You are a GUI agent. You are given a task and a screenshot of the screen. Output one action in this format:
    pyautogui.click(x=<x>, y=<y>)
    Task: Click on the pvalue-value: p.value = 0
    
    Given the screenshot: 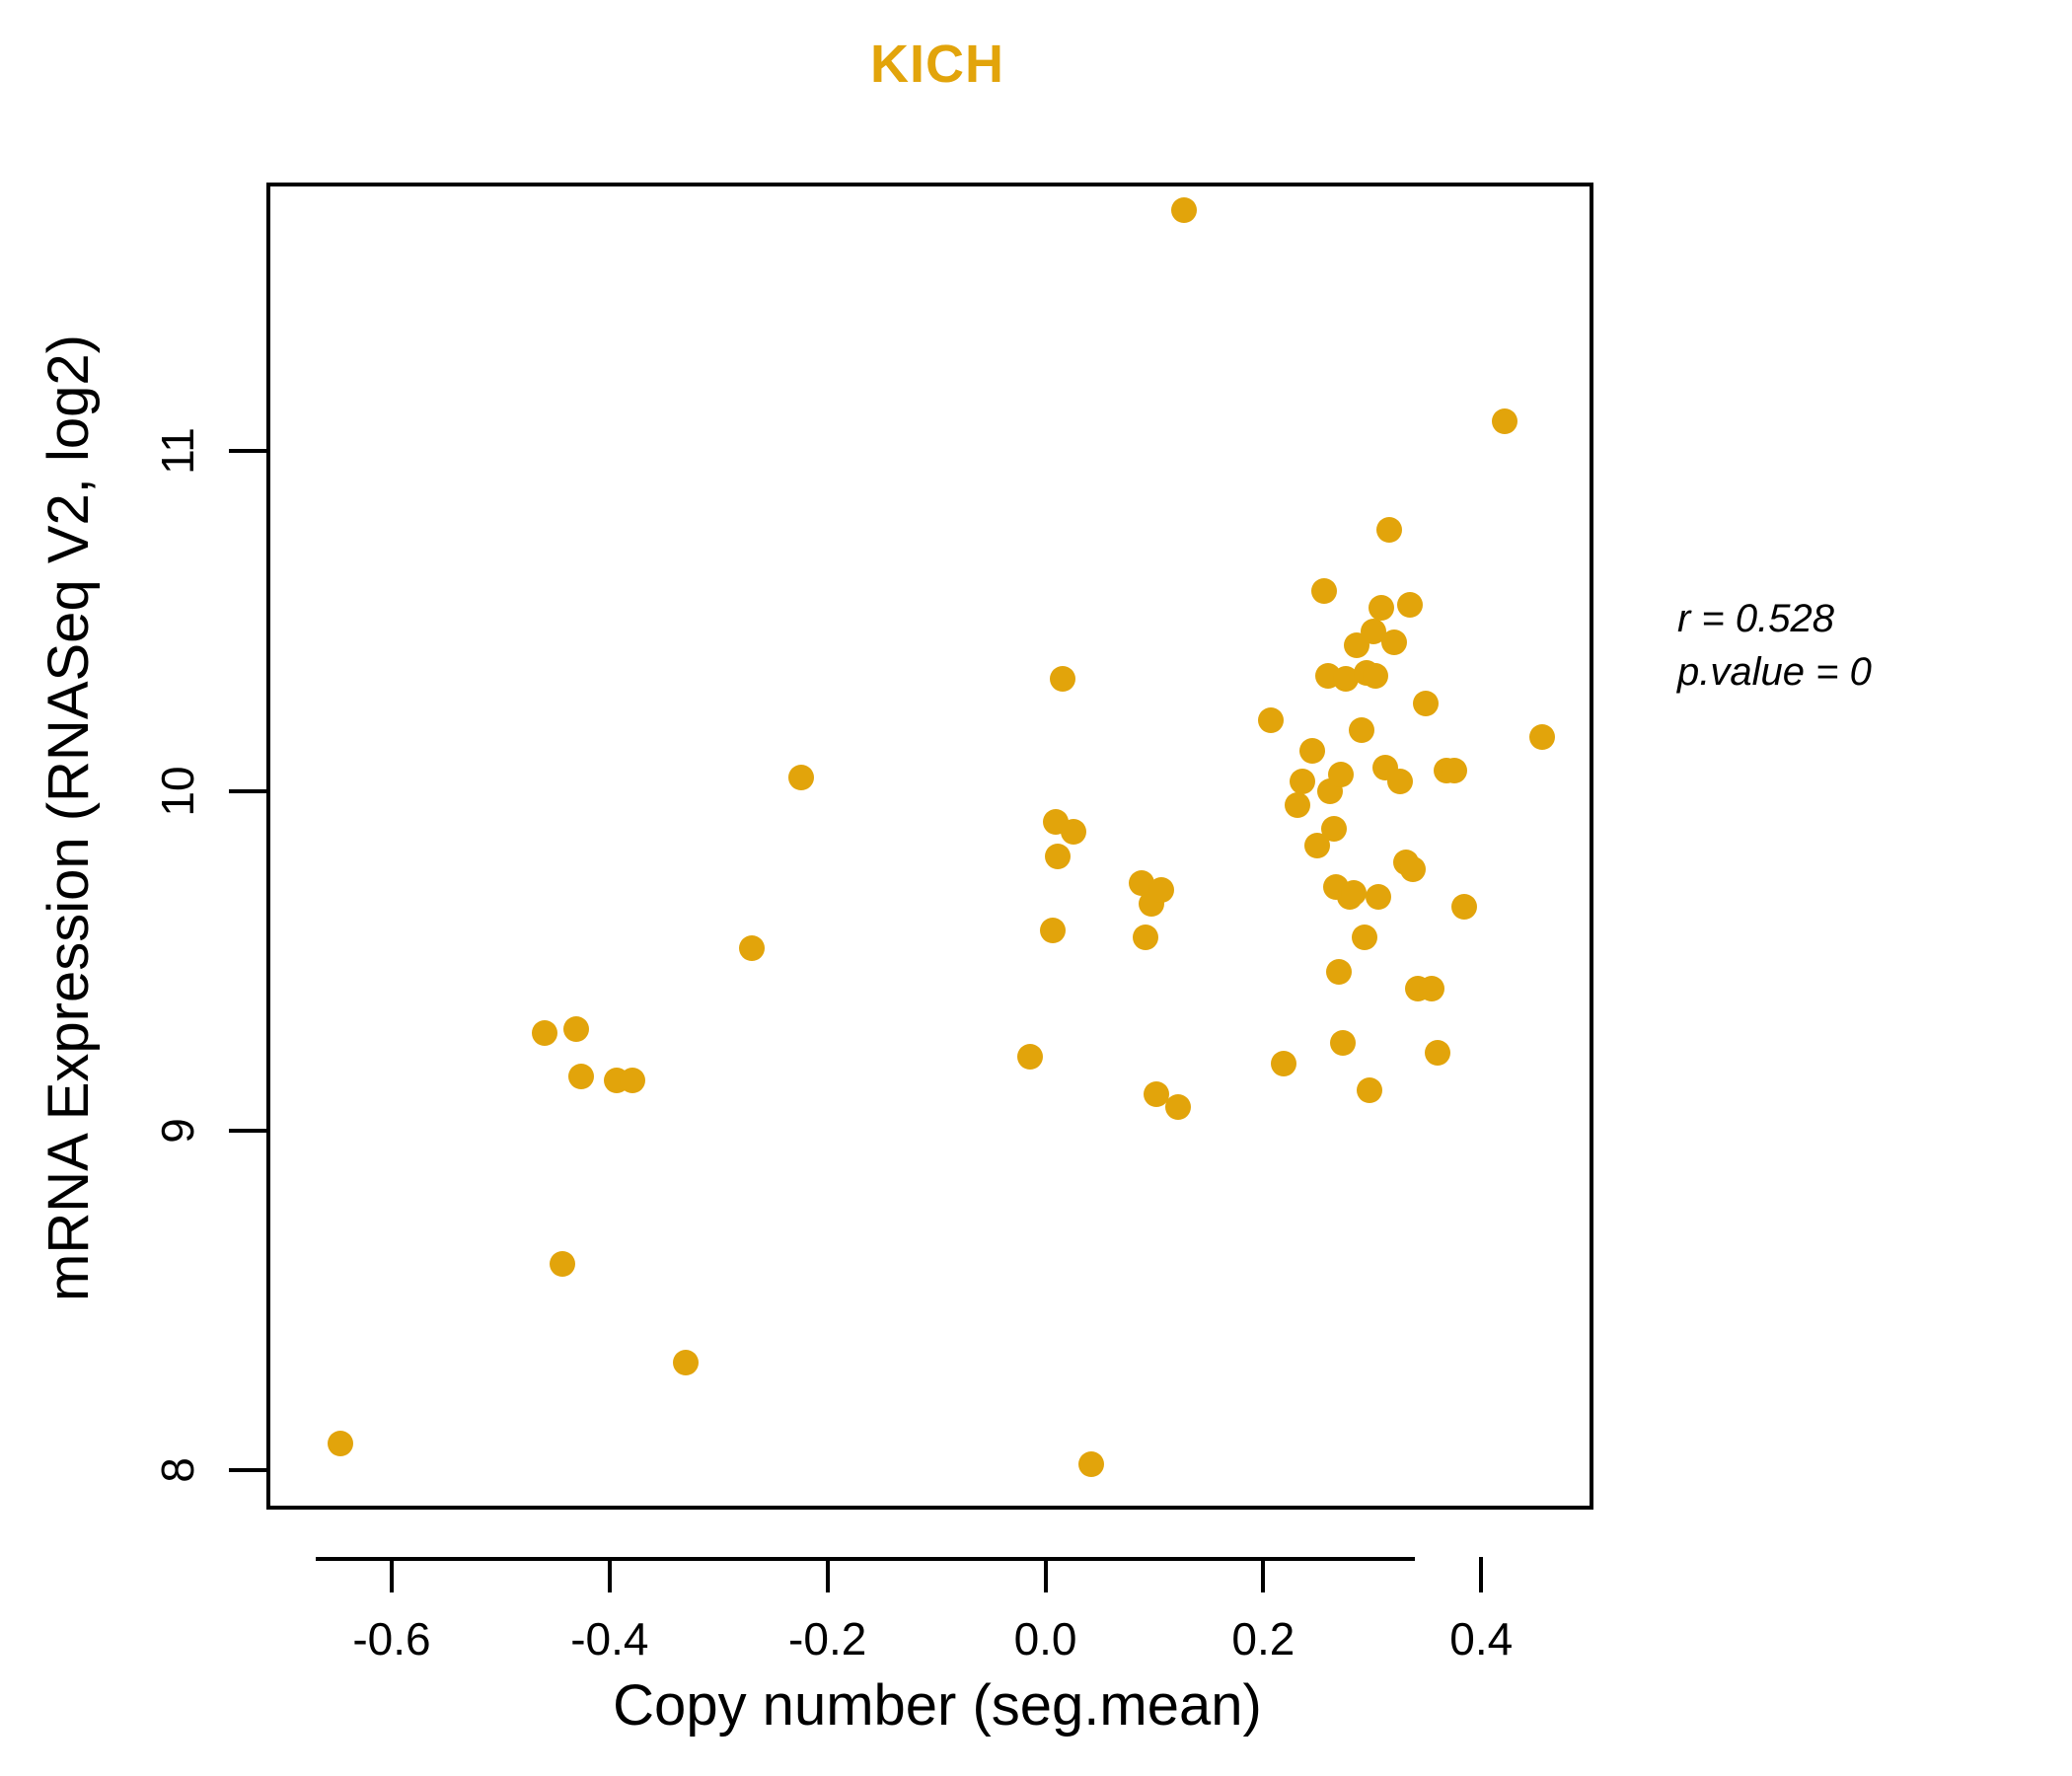 What is the action you would take?
    pyautogui.click(x=1774, y=672)
    